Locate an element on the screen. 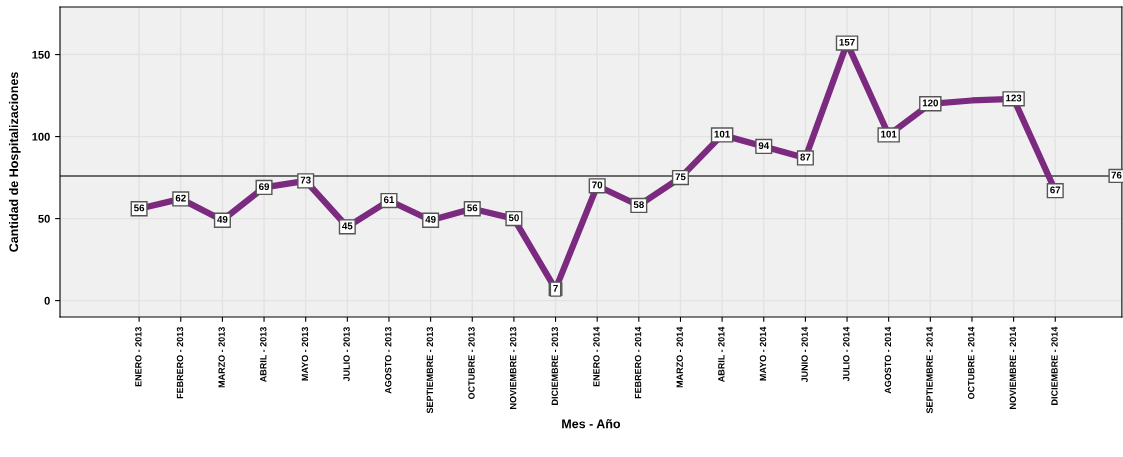 The image size is (1123, 457). x-tick-label: MARZO - 2013 is located at coordinates (221, 357).